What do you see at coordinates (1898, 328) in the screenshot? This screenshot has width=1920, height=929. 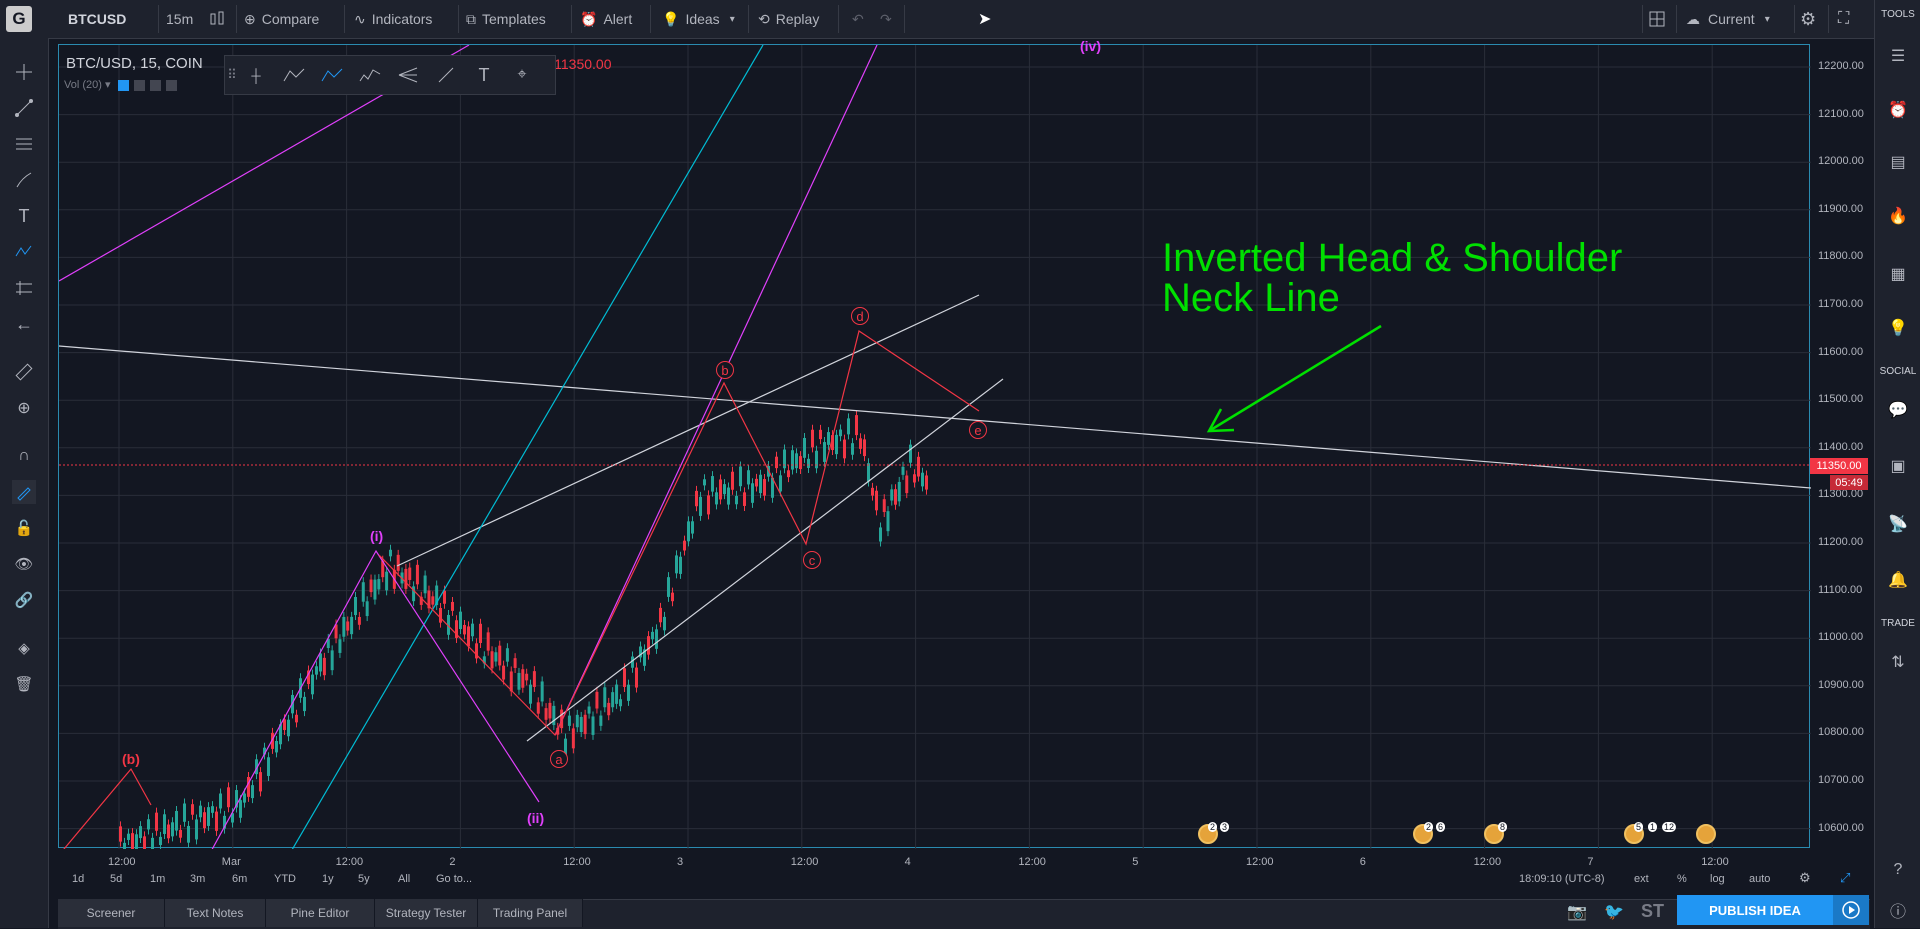 I see `ideas-lightbulb-icon: 💡` at bounding box center [1898, 328].